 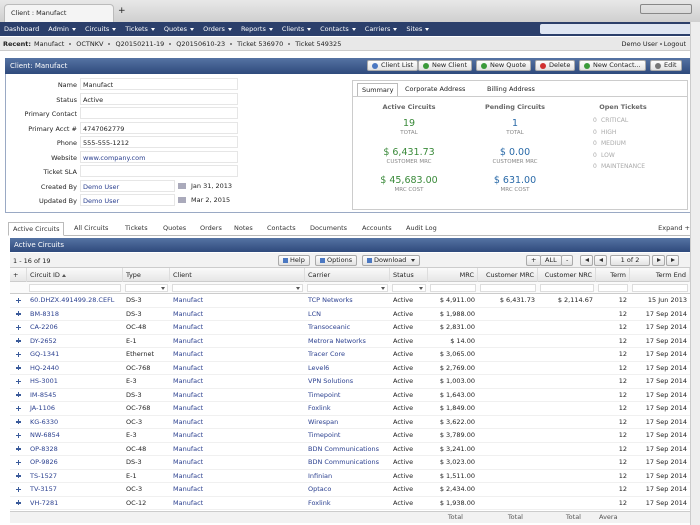 I want to click on toolbar-button: Download, so click(x=391, y=260).